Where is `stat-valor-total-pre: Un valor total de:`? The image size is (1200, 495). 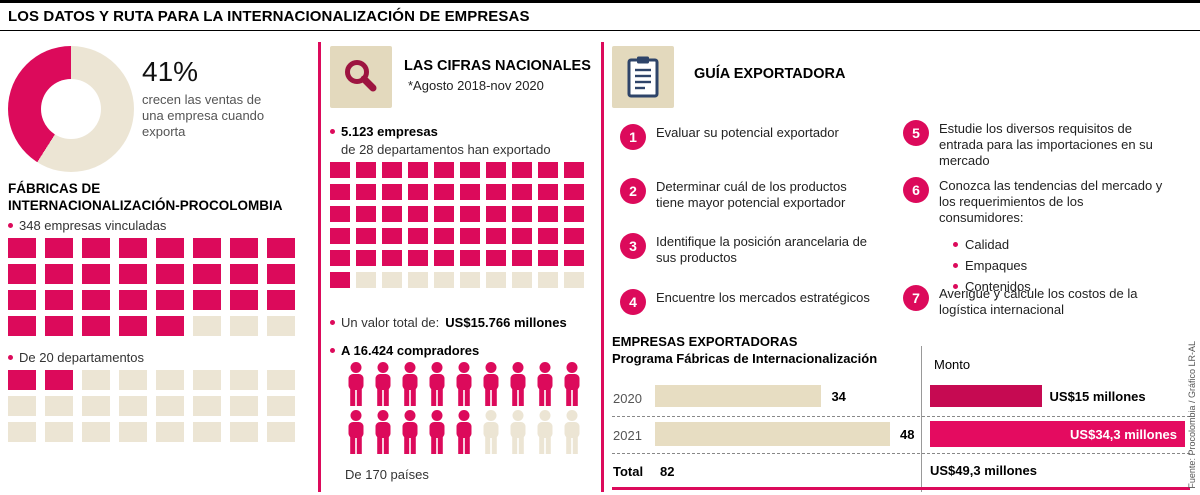
stat-valor-total-pre: Un valor total de: is located at coordinates (390, 322).